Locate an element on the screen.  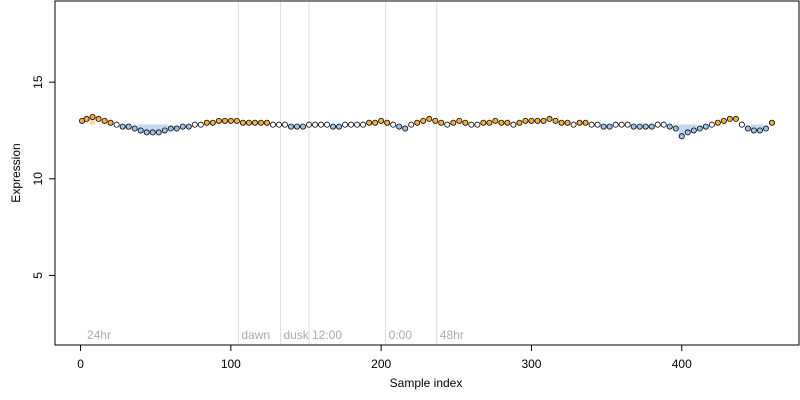
x-tick-label: 200 is located at coordinates (381, 364).